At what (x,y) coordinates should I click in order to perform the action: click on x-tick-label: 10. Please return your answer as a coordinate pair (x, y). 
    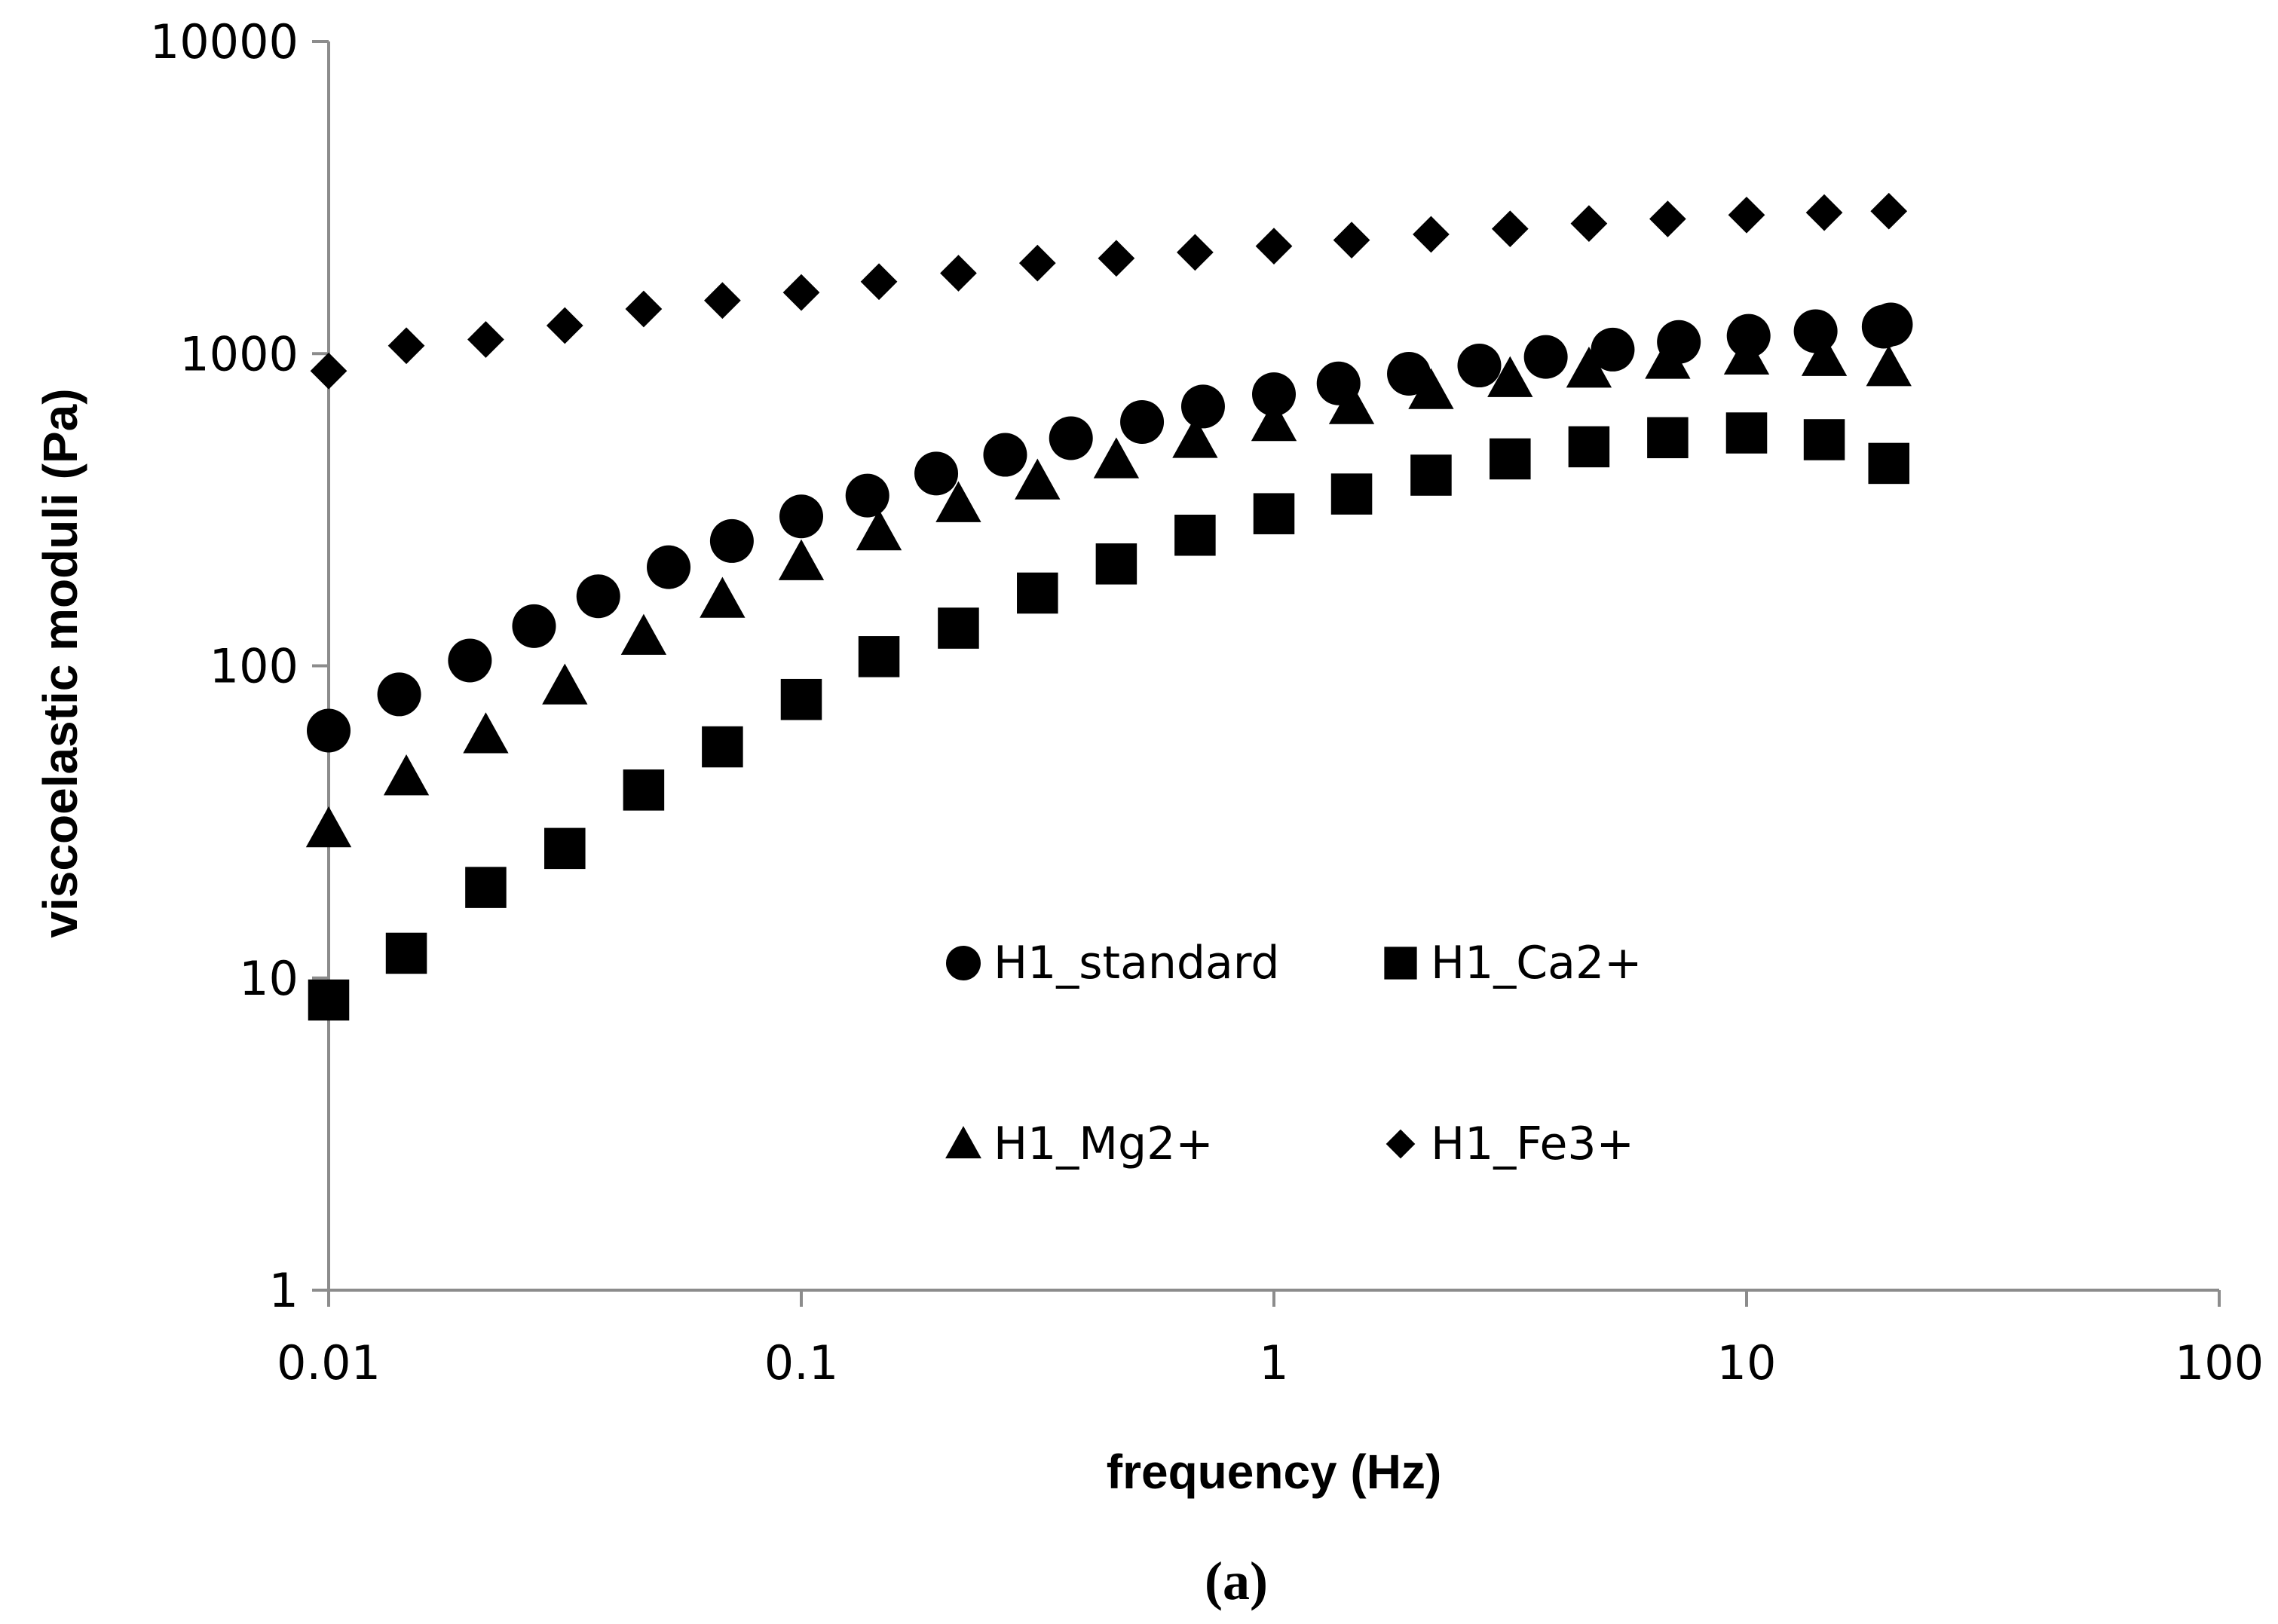
    Looking at the image, I should click on (1747, 1363).